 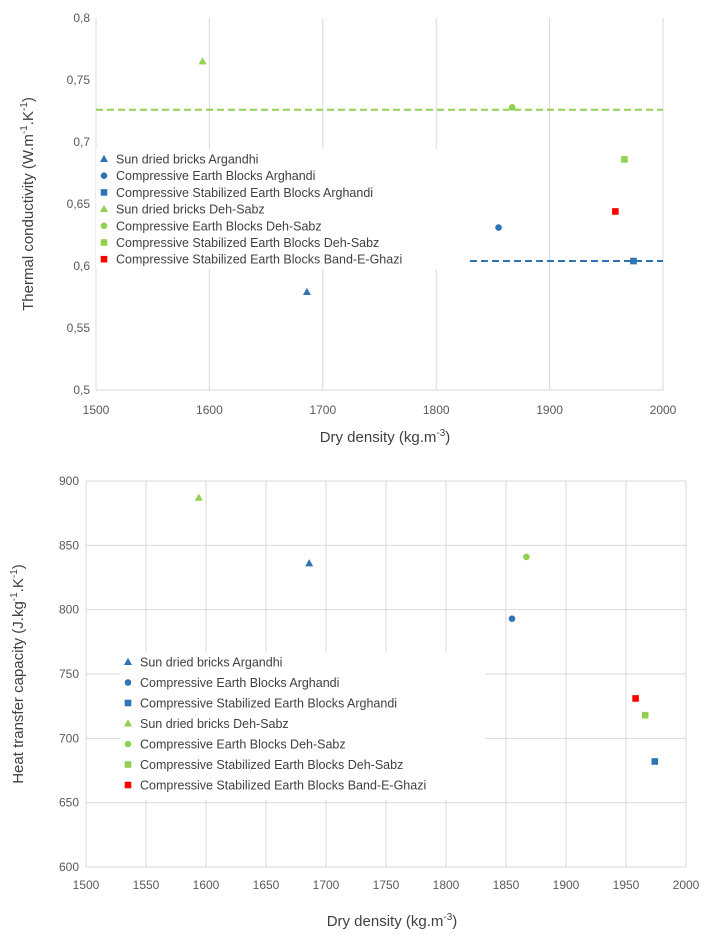 What do you see at coordinates (69, 481) in the screenshot?
I see `y-tick-label: 900` at bounding box center [69, 481].